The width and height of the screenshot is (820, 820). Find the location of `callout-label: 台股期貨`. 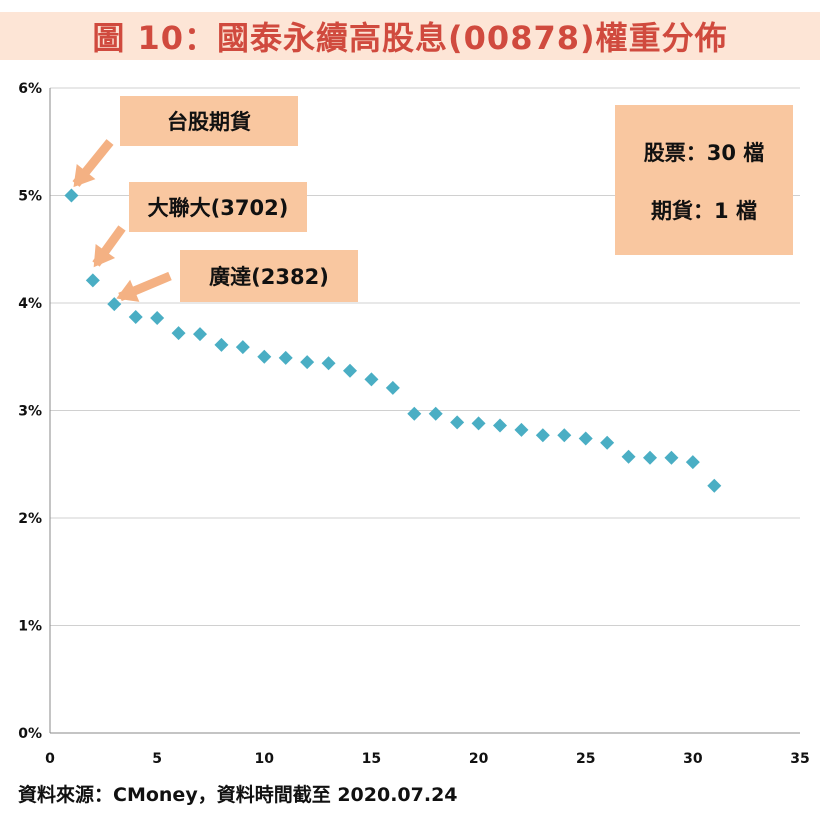

callout-label: 台股期貨 is located at coordinates (209, 122).